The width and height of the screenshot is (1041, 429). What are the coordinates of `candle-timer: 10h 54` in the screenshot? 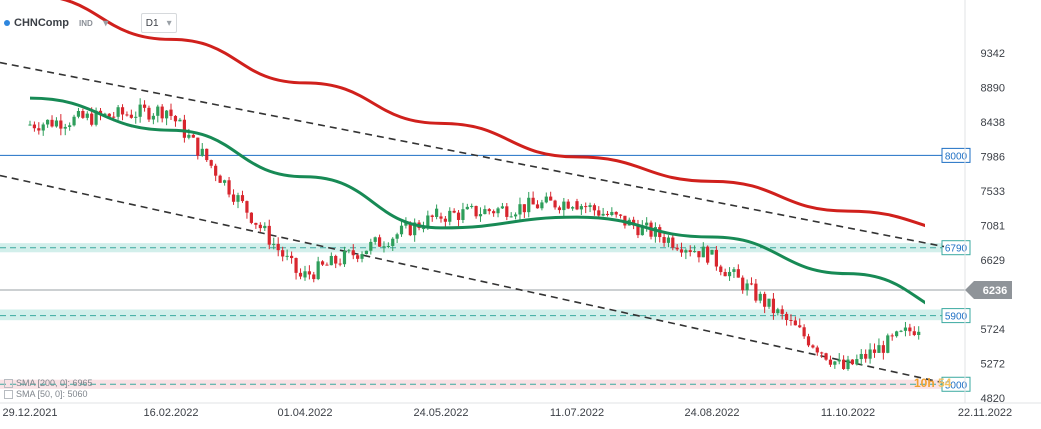 It's located at (932, 383).